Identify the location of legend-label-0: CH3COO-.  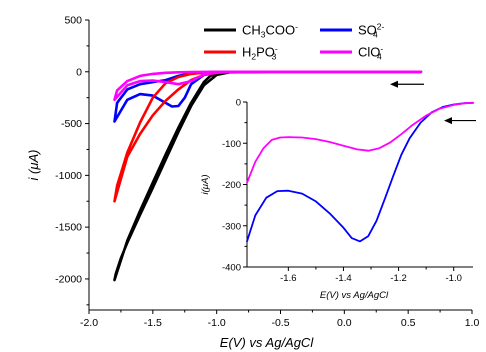
(270, 31).